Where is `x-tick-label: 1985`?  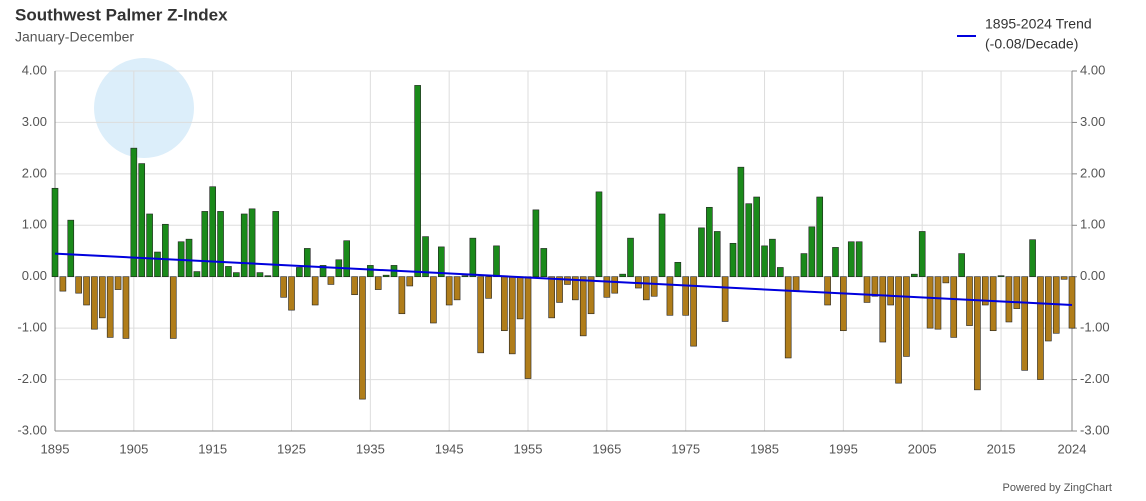 x-tick-label: 1985 is located at coordinates (764, 448).